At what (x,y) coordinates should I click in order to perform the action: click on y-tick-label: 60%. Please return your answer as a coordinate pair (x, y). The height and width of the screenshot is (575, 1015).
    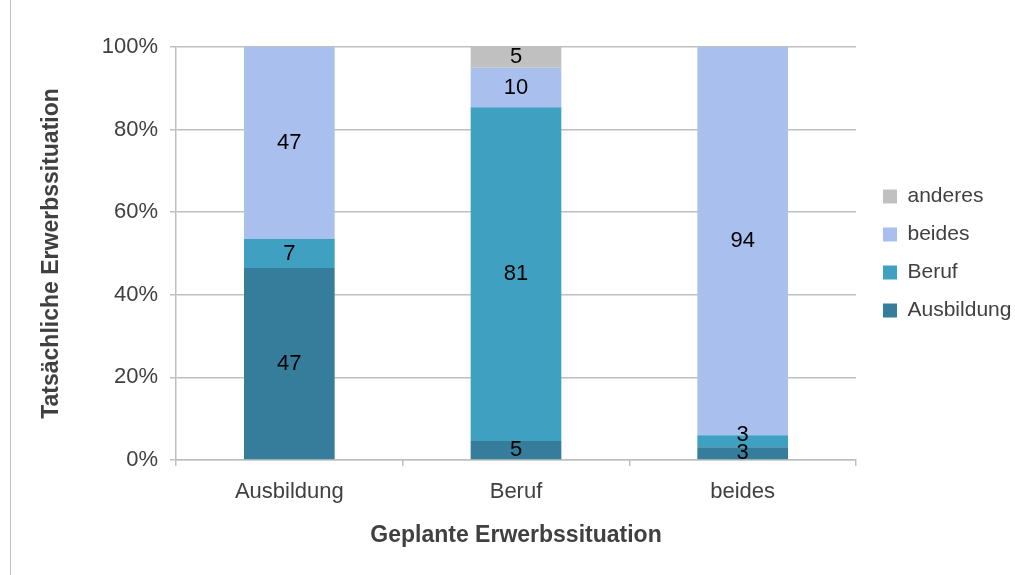
    Looking at the image, I should click on (135, 211).